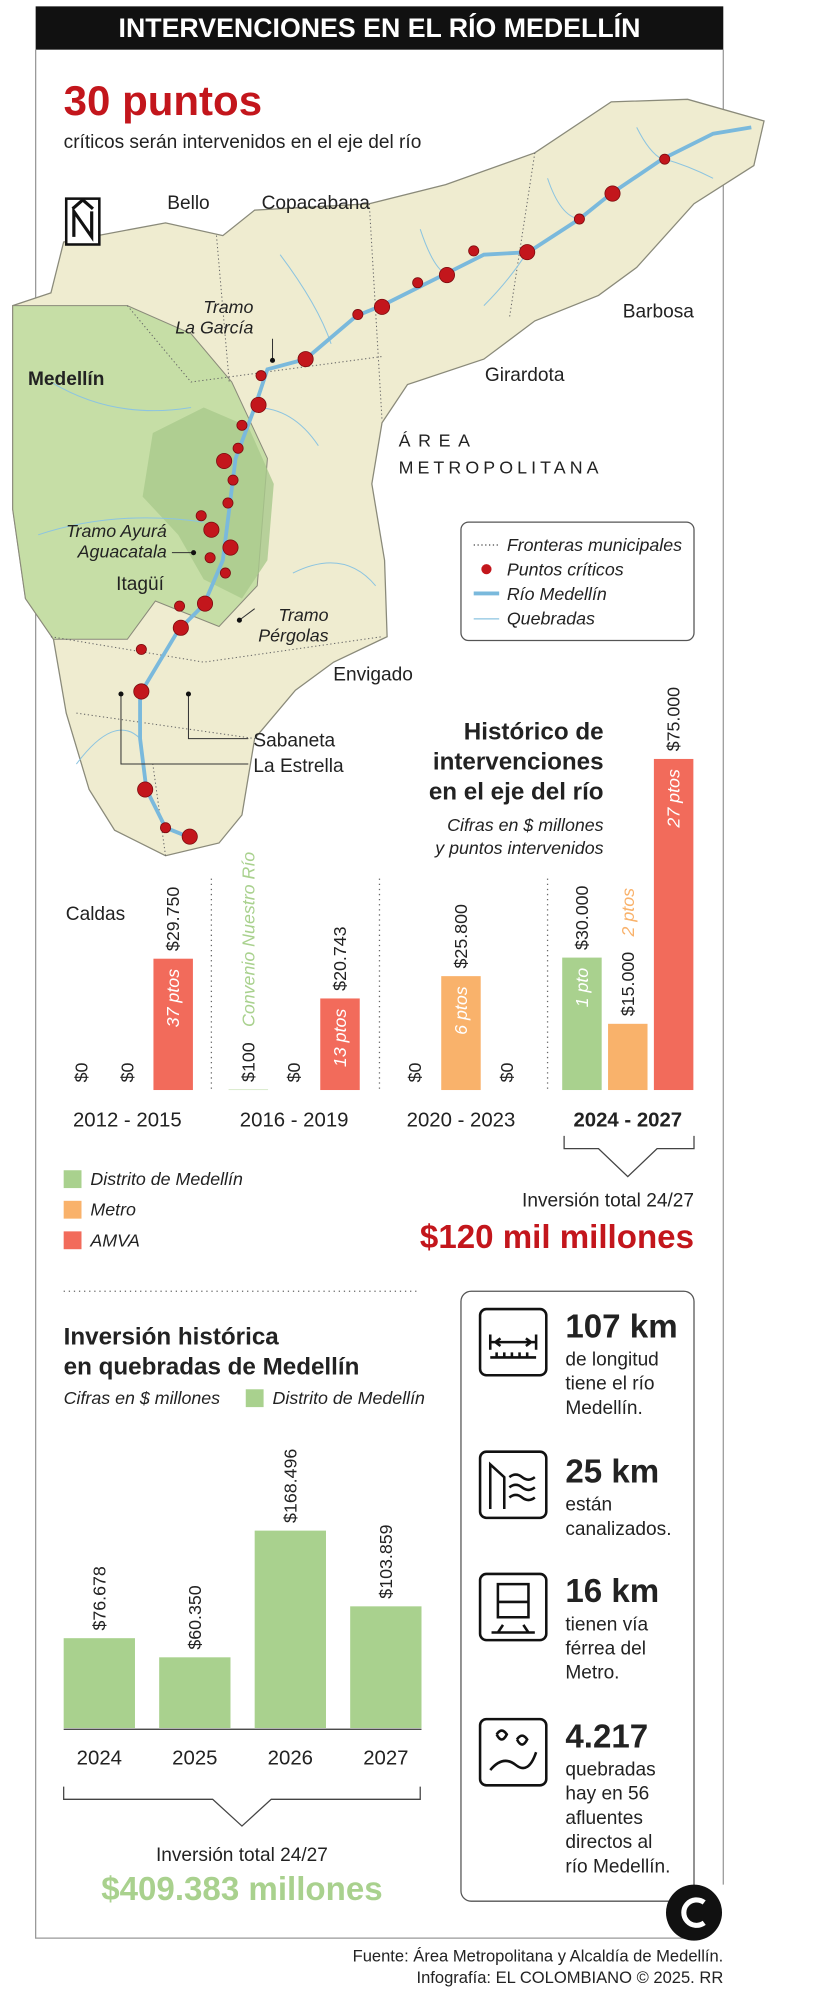 The image size is (815, 2006). Describe the element at coordinates (582, 988) in the screenshot. I see `bar-note: 1 pto` at that location.